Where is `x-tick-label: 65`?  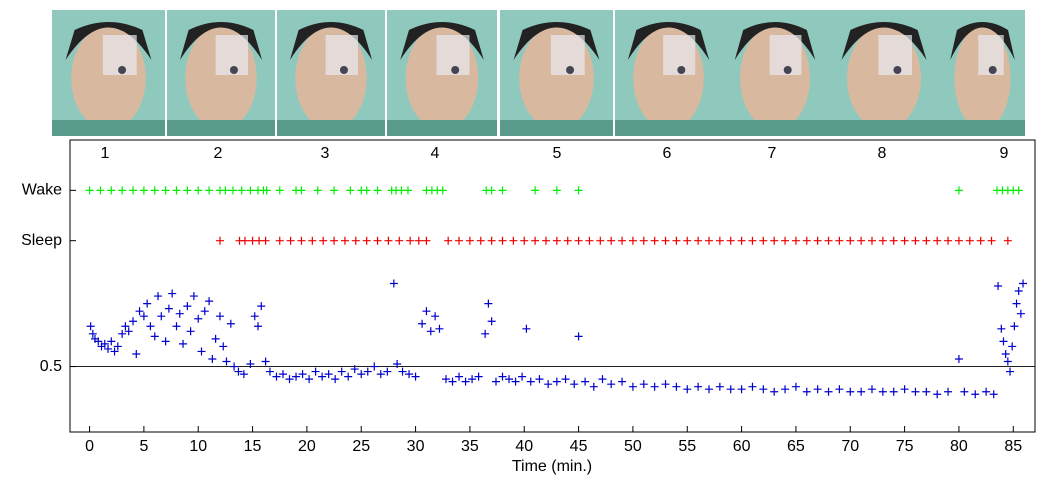 x-tick-label: 65 is located at coordinates (796, 446).